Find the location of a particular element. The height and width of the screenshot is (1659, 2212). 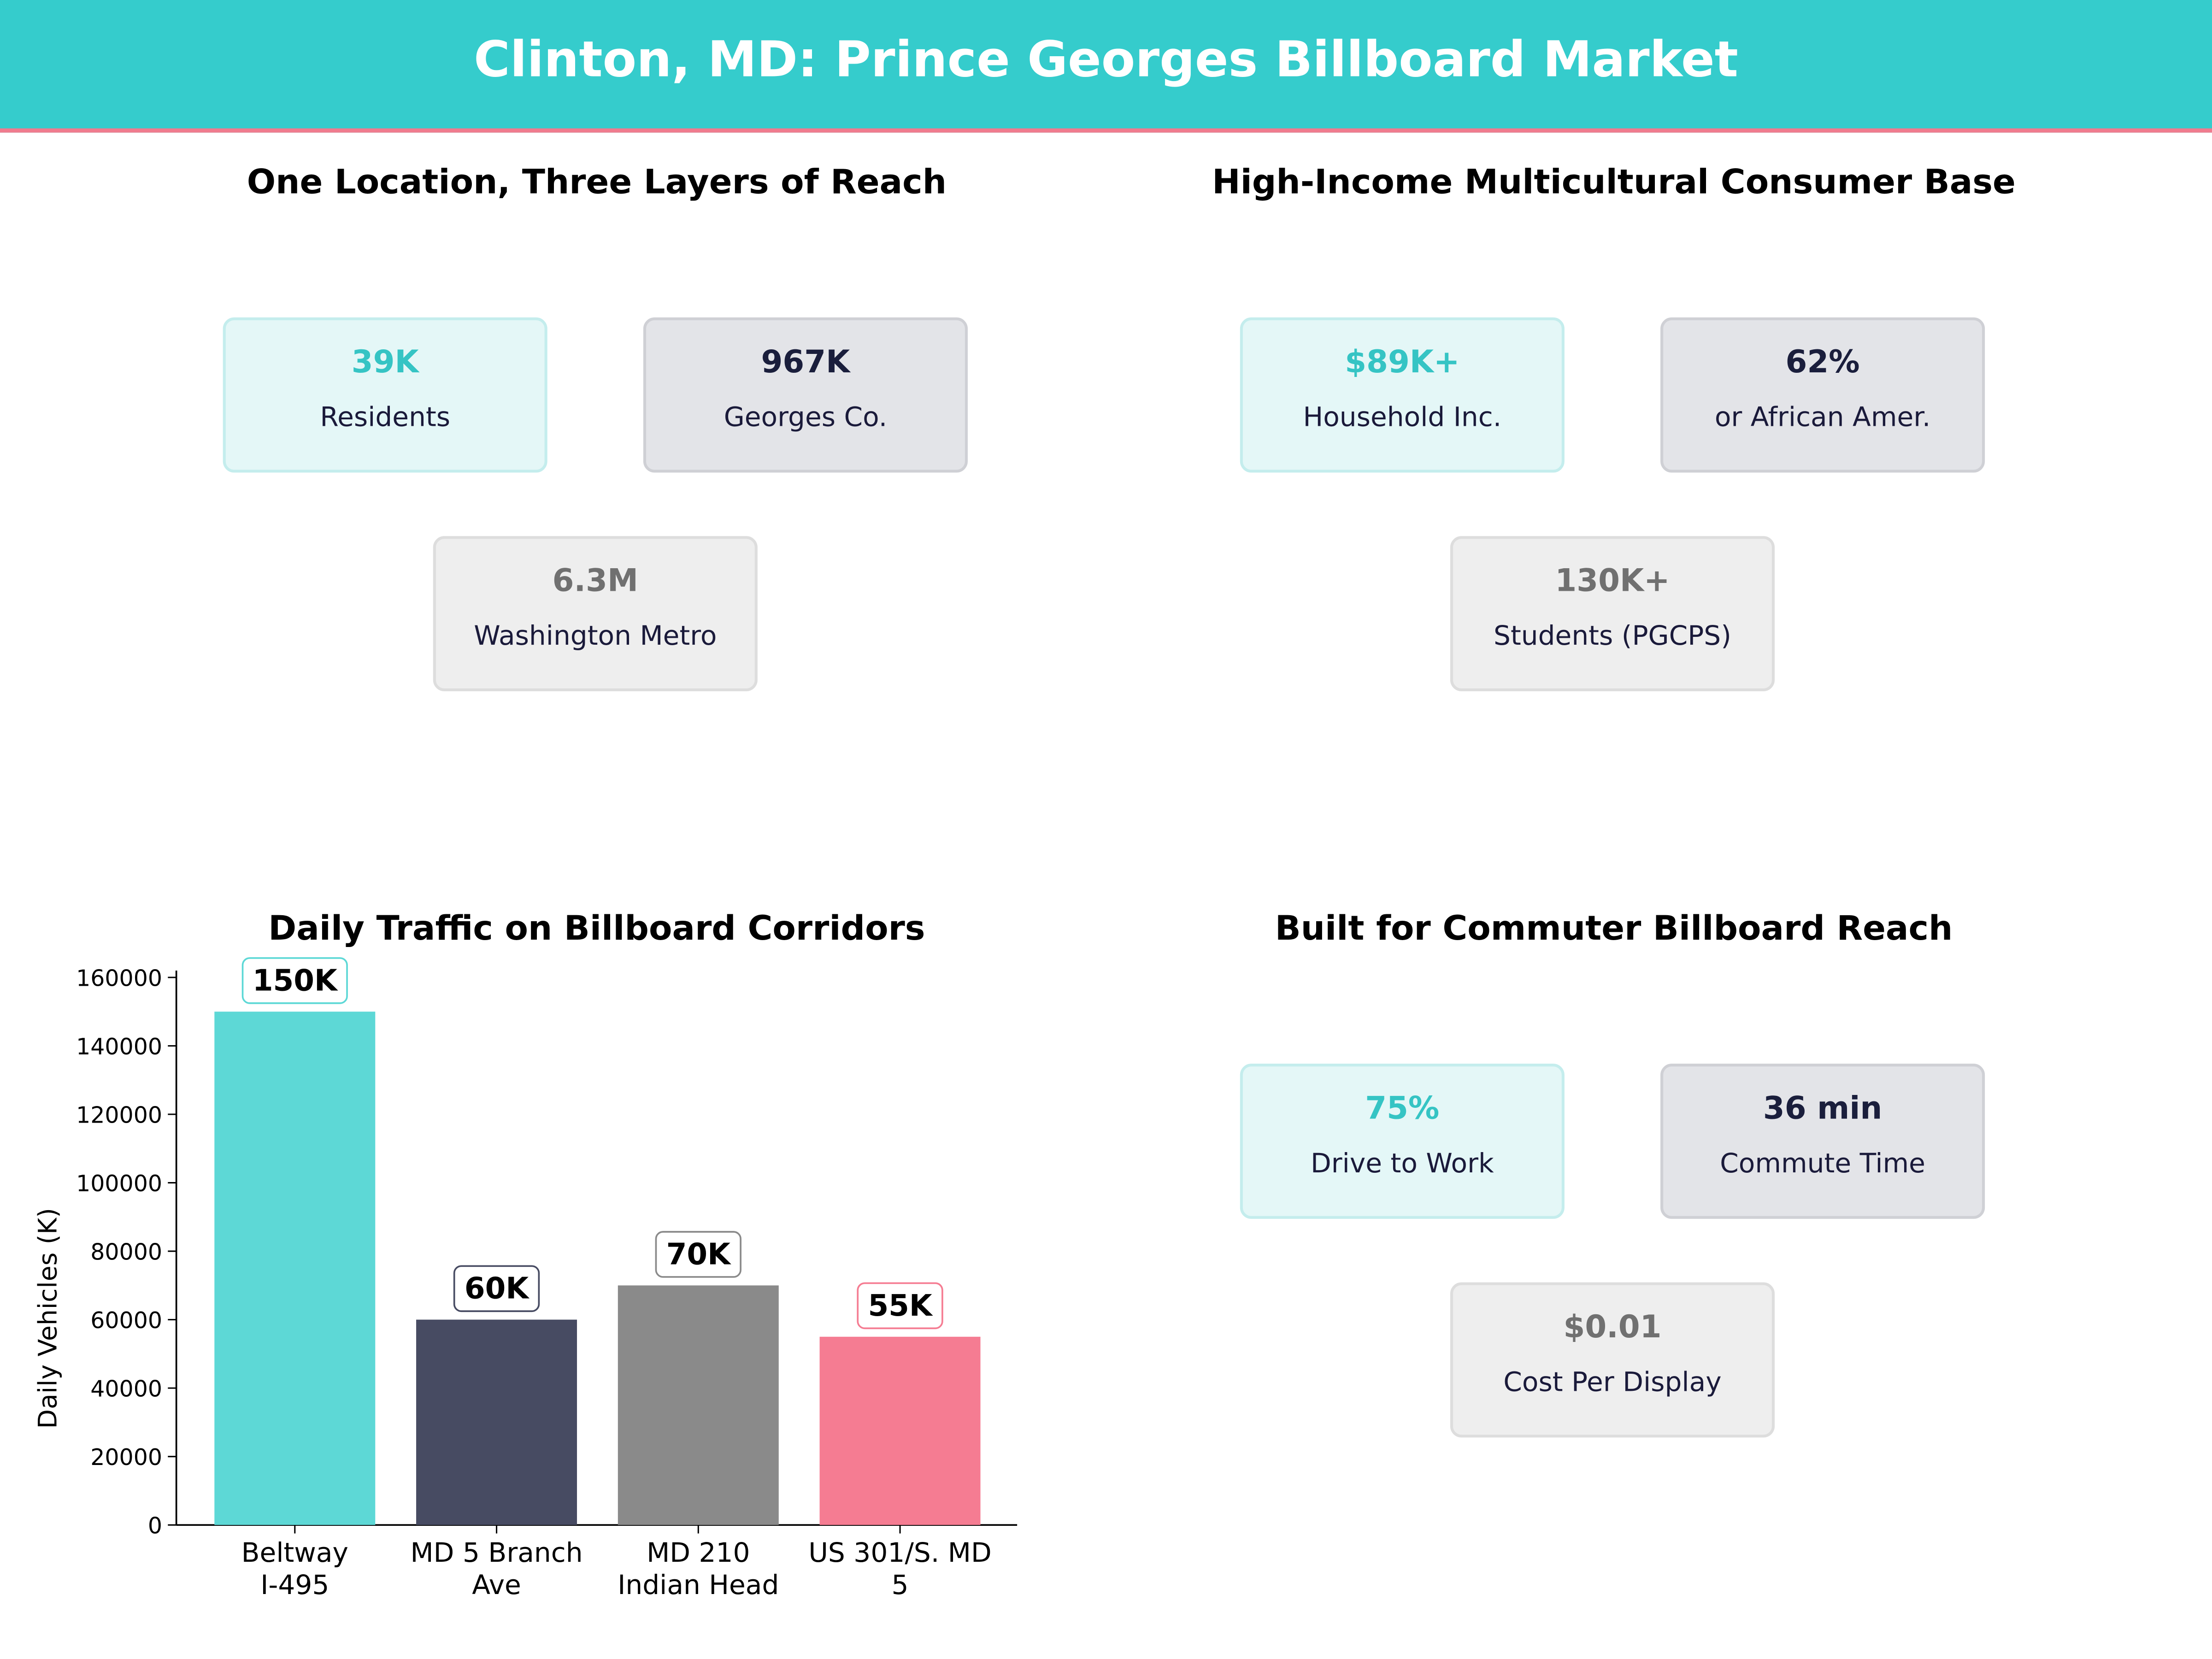

x-tick-label: Indian Head is located at coordinates (698, 1584).